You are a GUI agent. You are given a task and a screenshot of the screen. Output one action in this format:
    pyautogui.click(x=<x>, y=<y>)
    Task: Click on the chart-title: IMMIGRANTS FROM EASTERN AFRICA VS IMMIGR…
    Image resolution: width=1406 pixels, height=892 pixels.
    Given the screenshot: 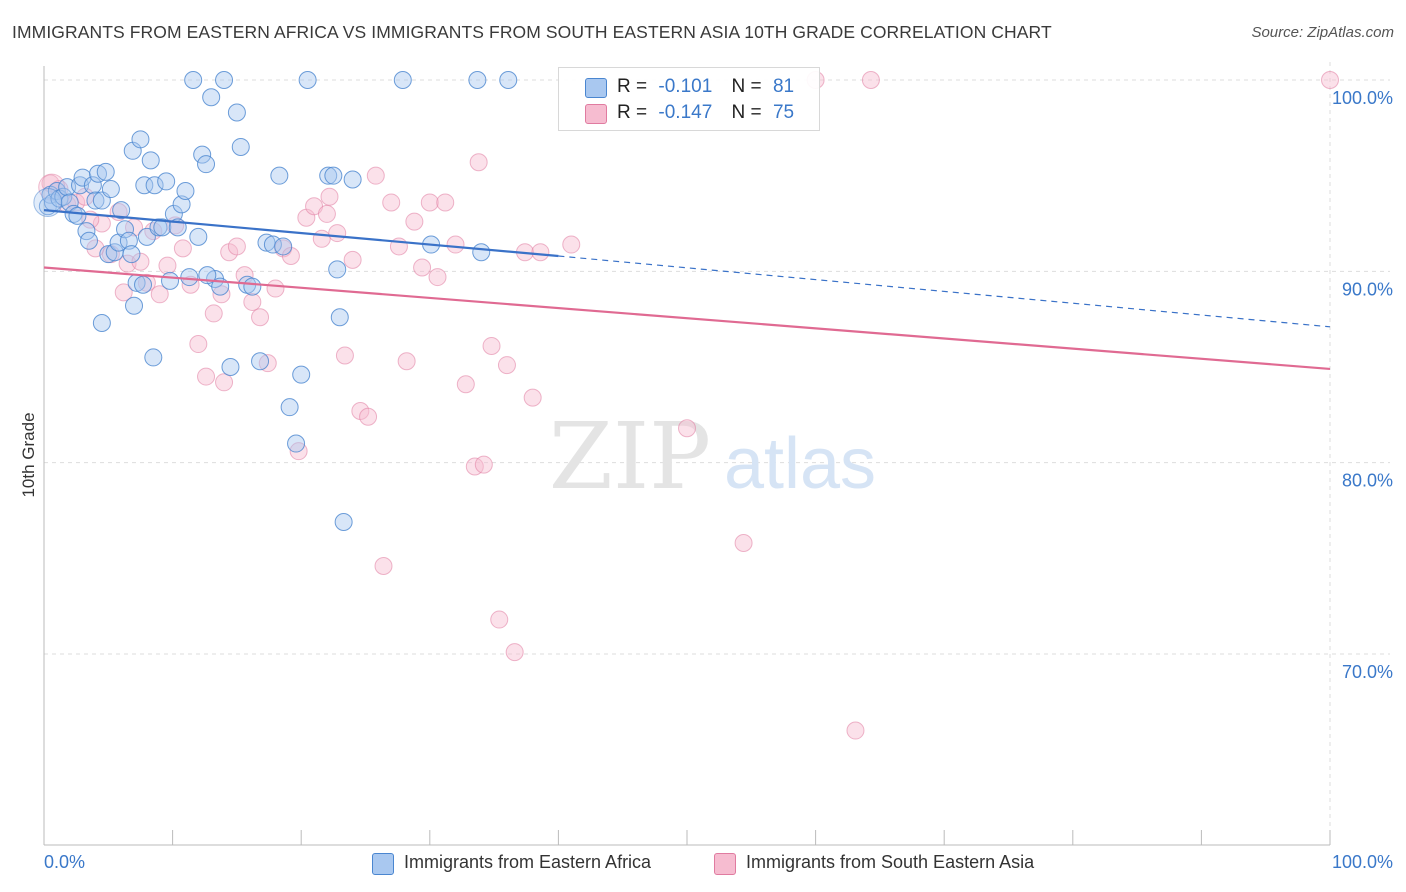 What is the action you would take?
    pyautogui.click(x=532, y=32)
    